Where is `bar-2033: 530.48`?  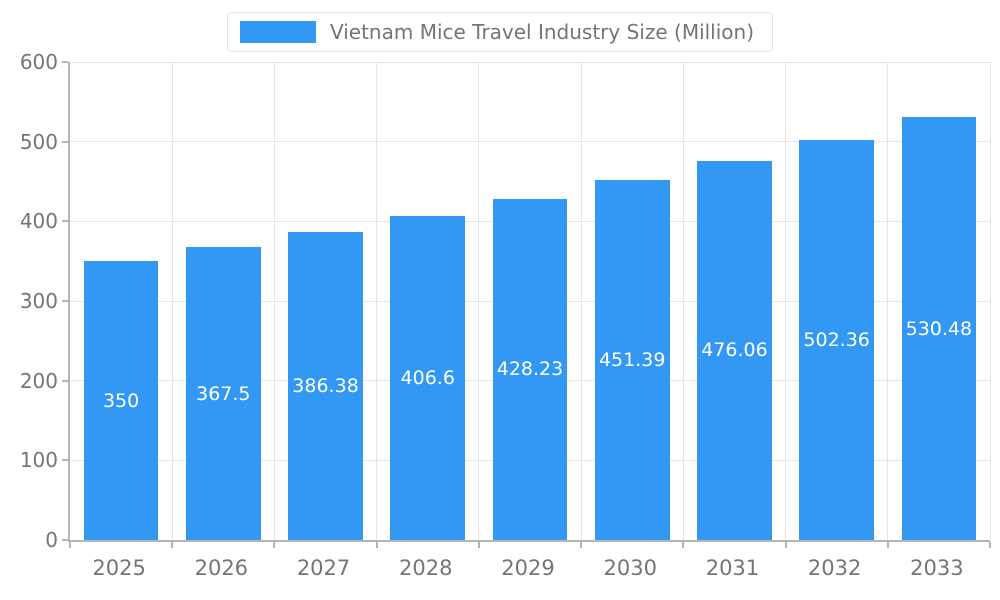
bar-2033: 530.48 is located at coordinates (939, 328).